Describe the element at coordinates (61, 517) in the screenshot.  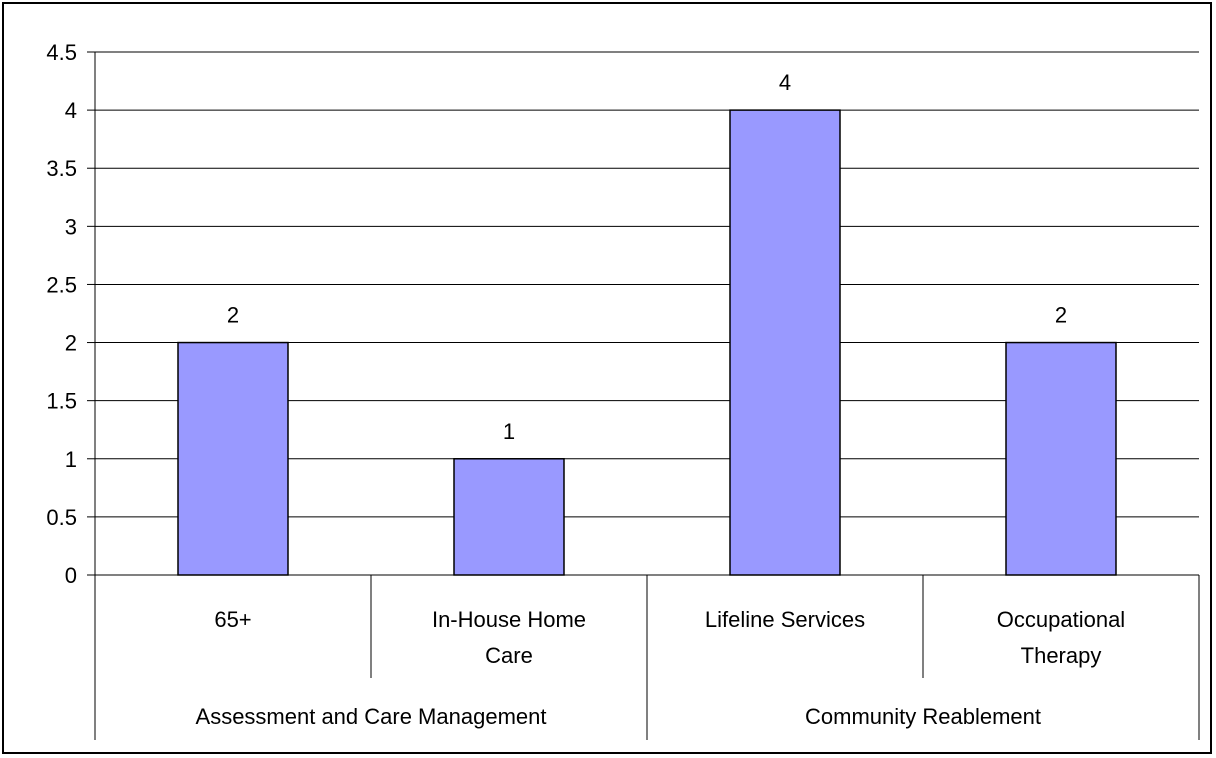
I see `y-tick-label: 0.5` at that location.